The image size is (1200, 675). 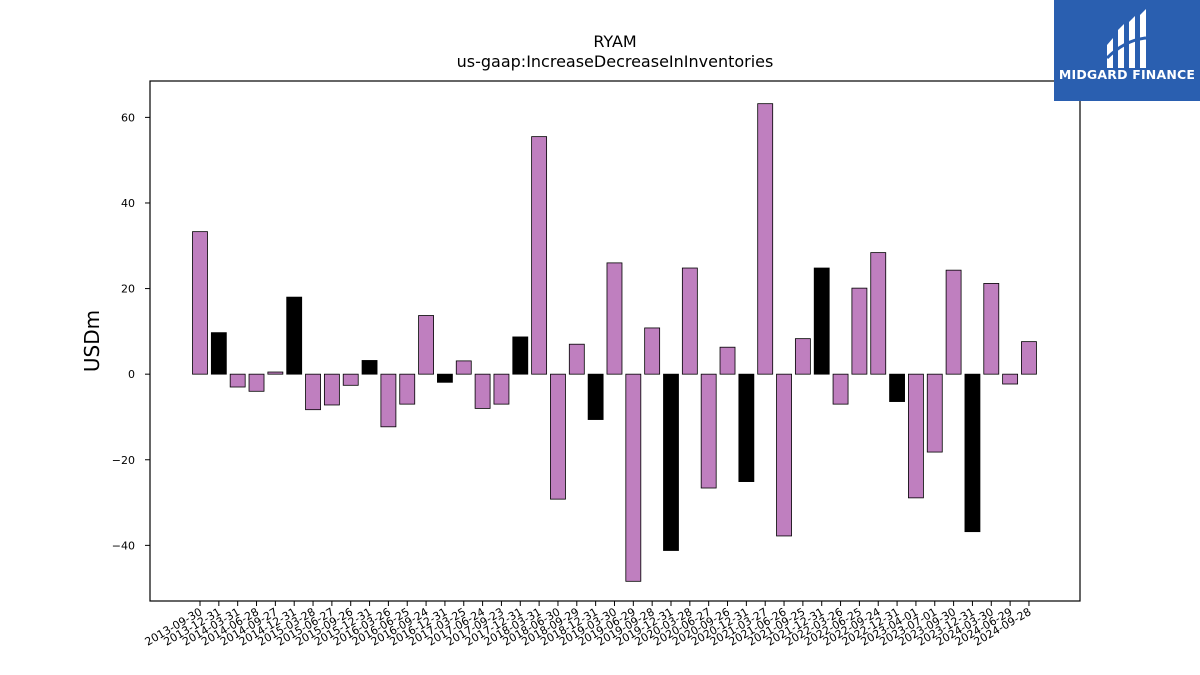 I want to click on chart-title-ticker: RYAM, so click(x=615, y=41).